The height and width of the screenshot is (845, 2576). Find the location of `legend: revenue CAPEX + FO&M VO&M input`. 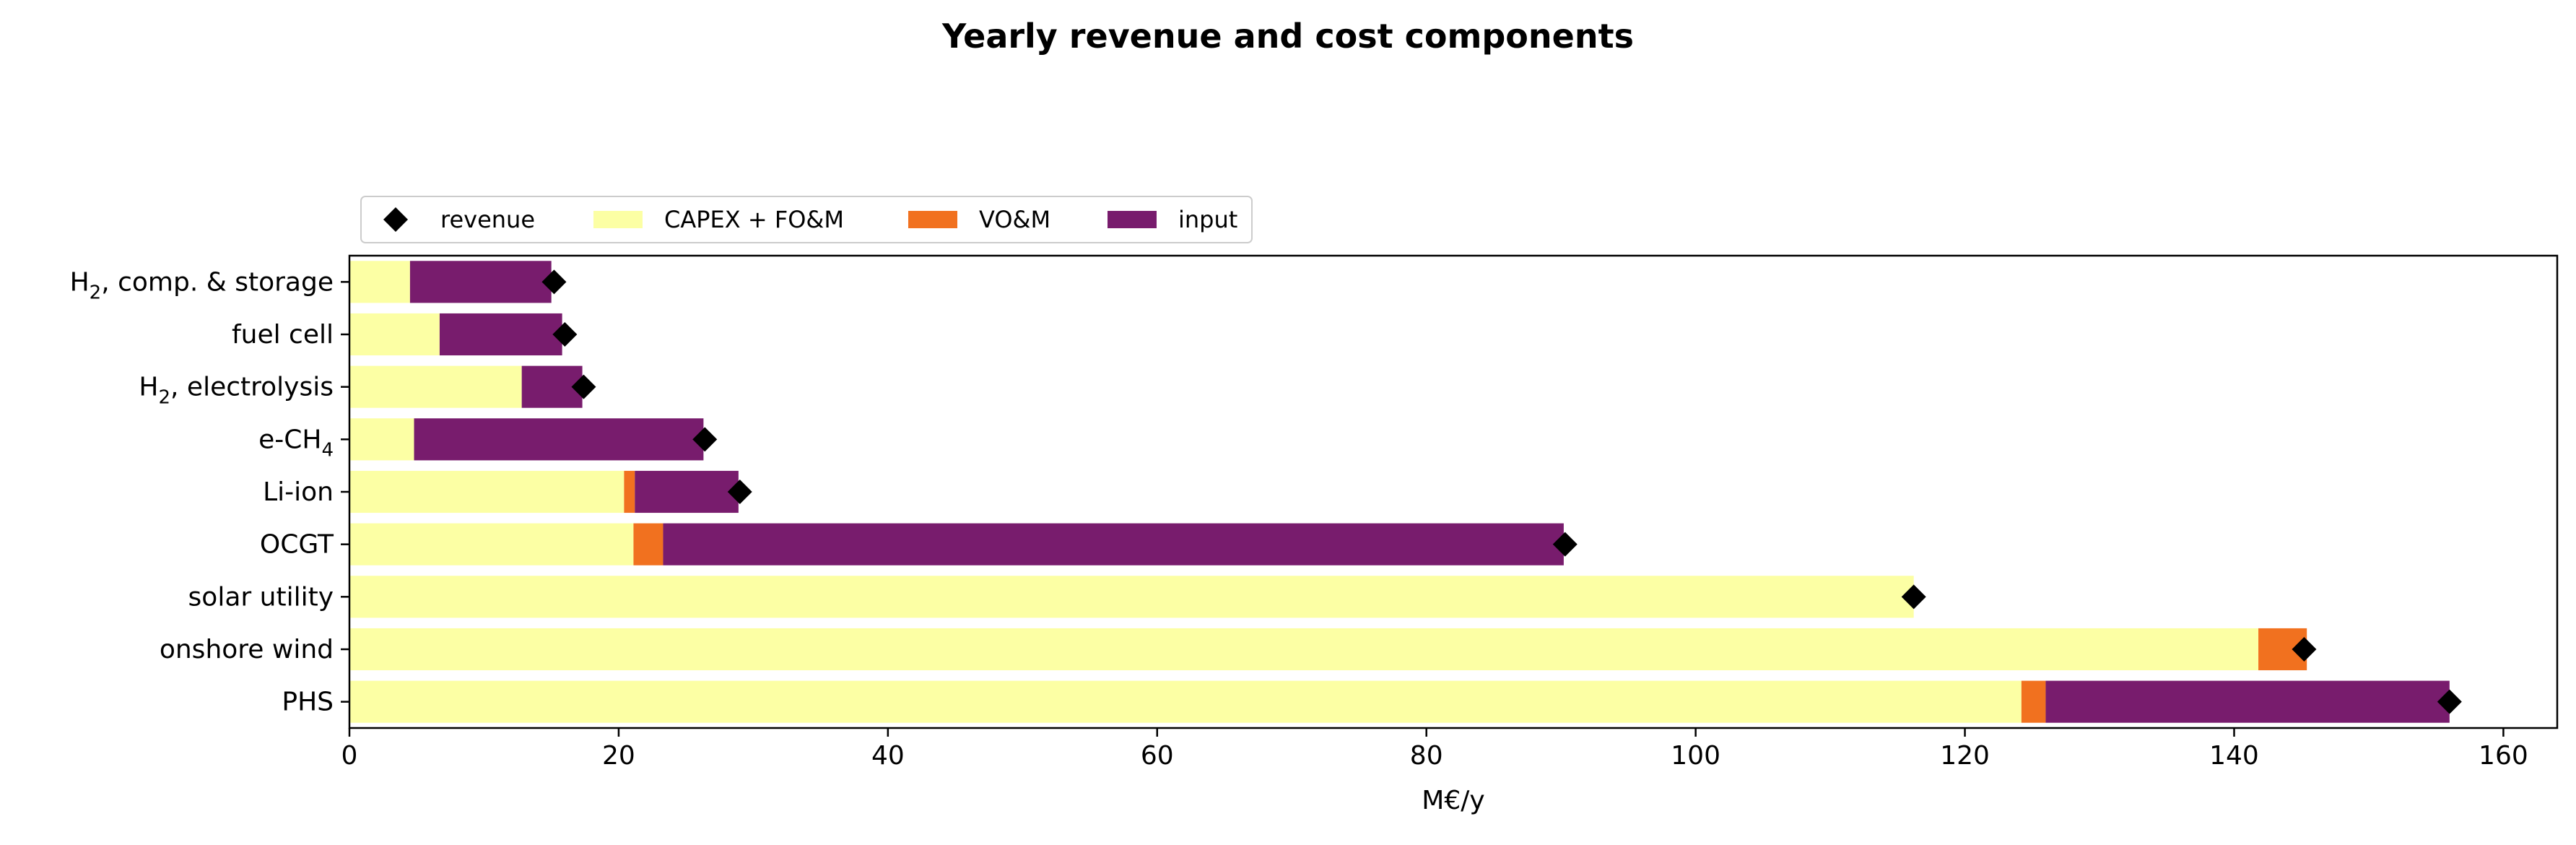

legend: revenue CAPEX + FO&M VO&M input is located at coordinates (806, 219).